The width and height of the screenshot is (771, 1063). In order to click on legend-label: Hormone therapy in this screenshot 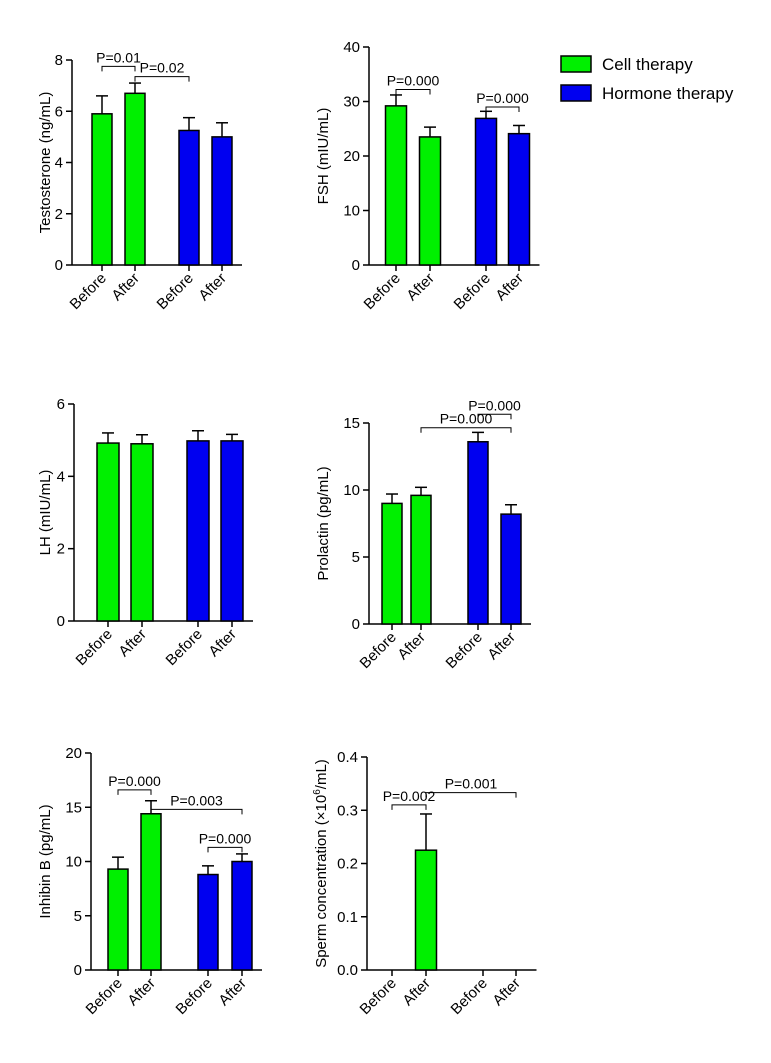, I will do `click(668, 93)`.